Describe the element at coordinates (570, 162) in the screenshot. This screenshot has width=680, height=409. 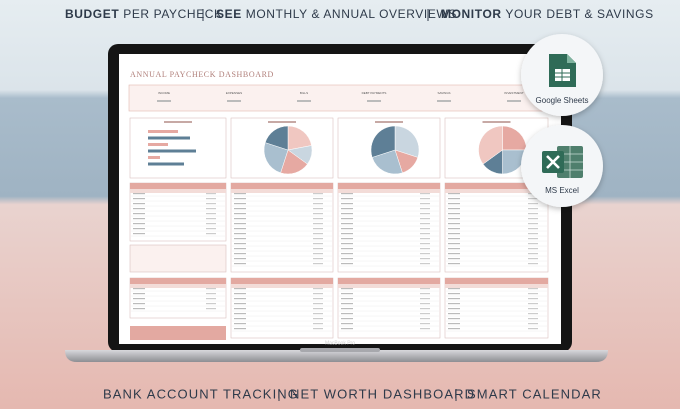
I see `excel-icon-lines` at that location.